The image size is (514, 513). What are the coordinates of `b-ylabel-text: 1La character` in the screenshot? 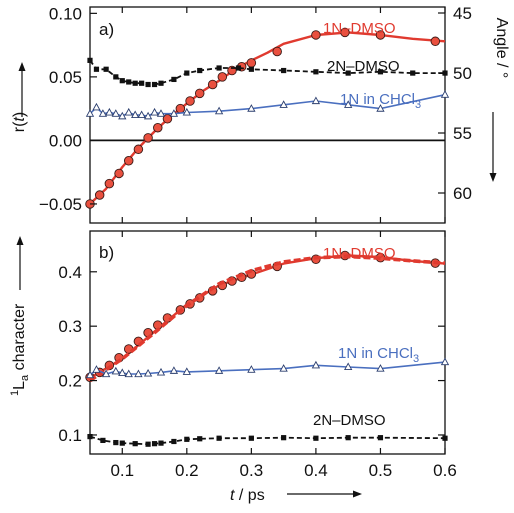 It's located at (20, 349).